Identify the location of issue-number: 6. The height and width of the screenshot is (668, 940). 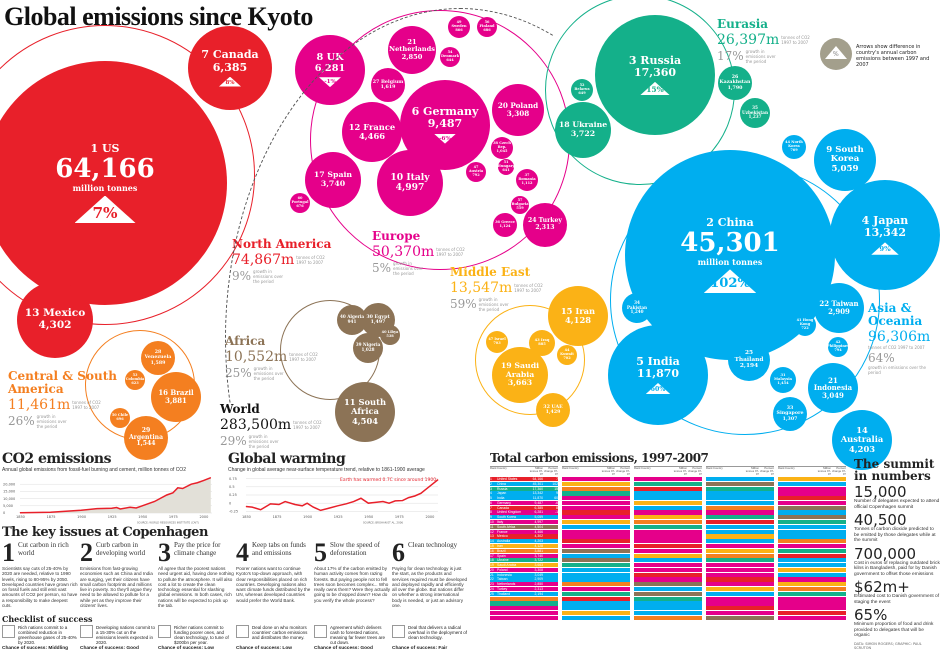
(398, 552).